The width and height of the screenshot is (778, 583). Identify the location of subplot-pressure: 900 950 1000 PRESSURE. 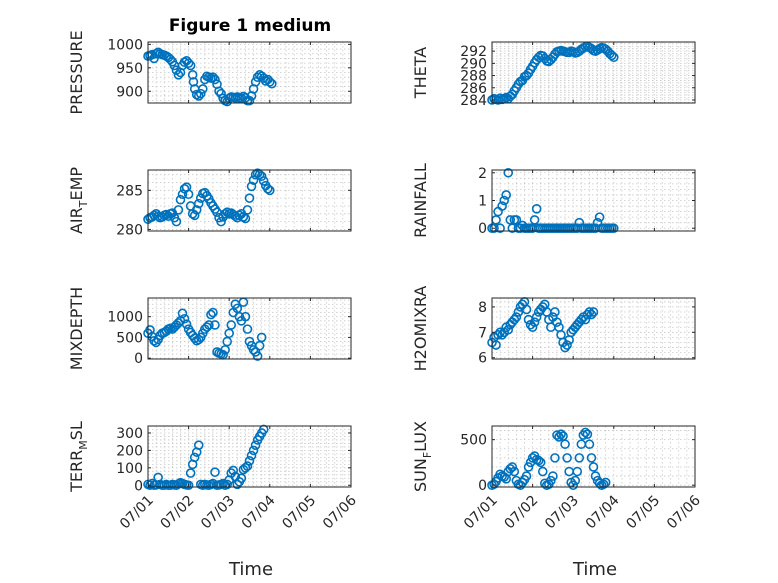
(209, 72).